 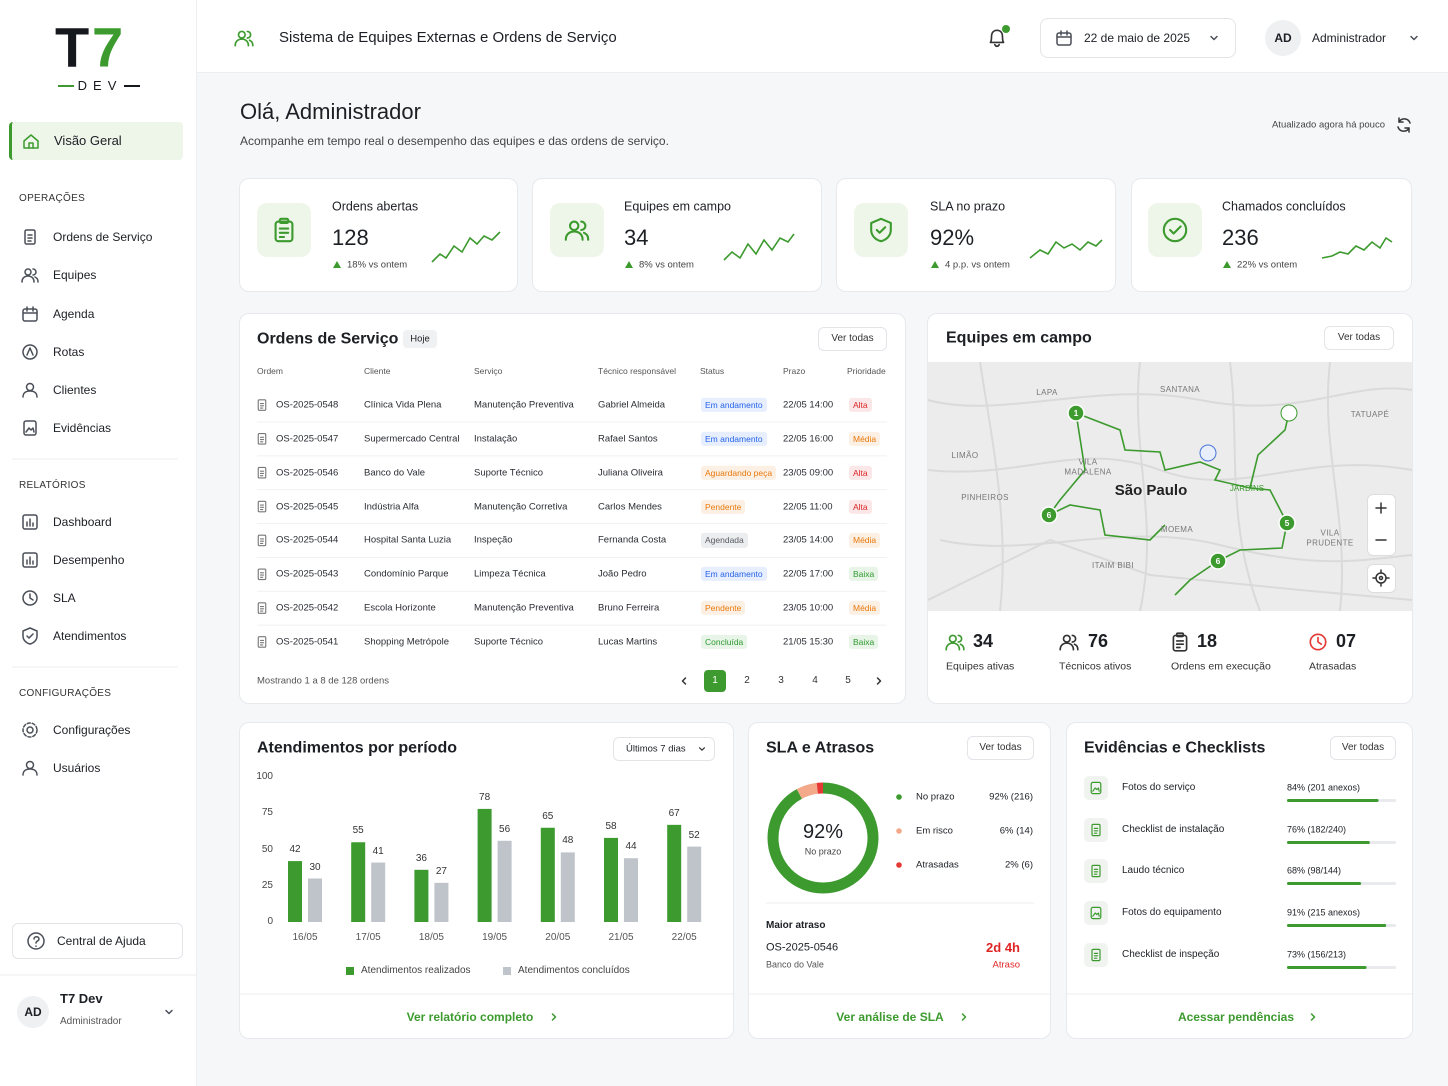 I want to click on nav-item: Evidências, so click(x=82, y=427).